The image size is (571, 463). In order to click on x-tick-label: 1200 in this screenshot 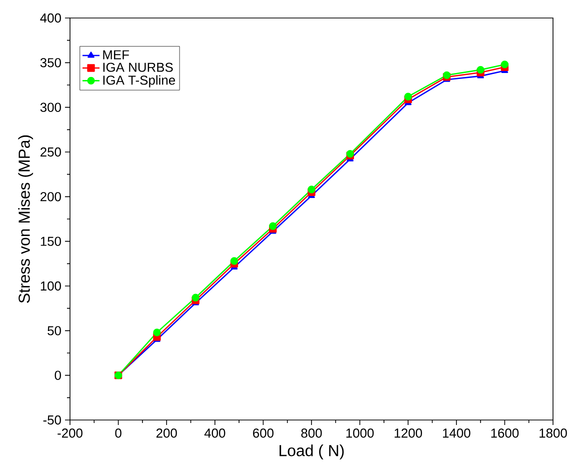, I will do `click(408, 433)`.